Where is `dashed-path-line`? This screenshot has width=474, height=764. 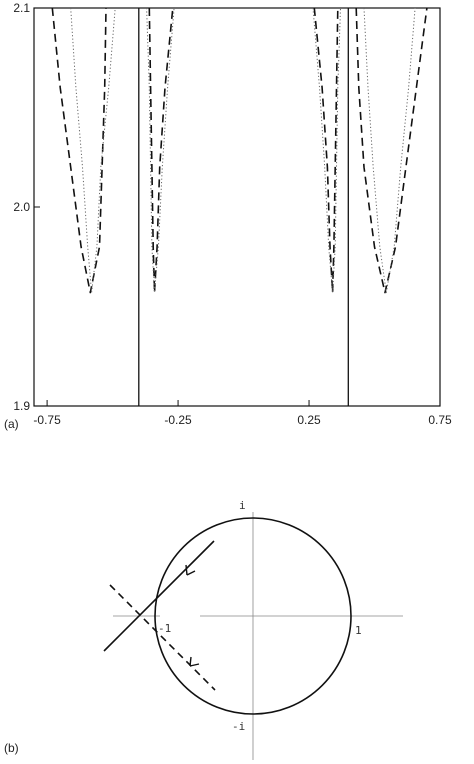 dashed-path-line is located at coordinates (162, 637).